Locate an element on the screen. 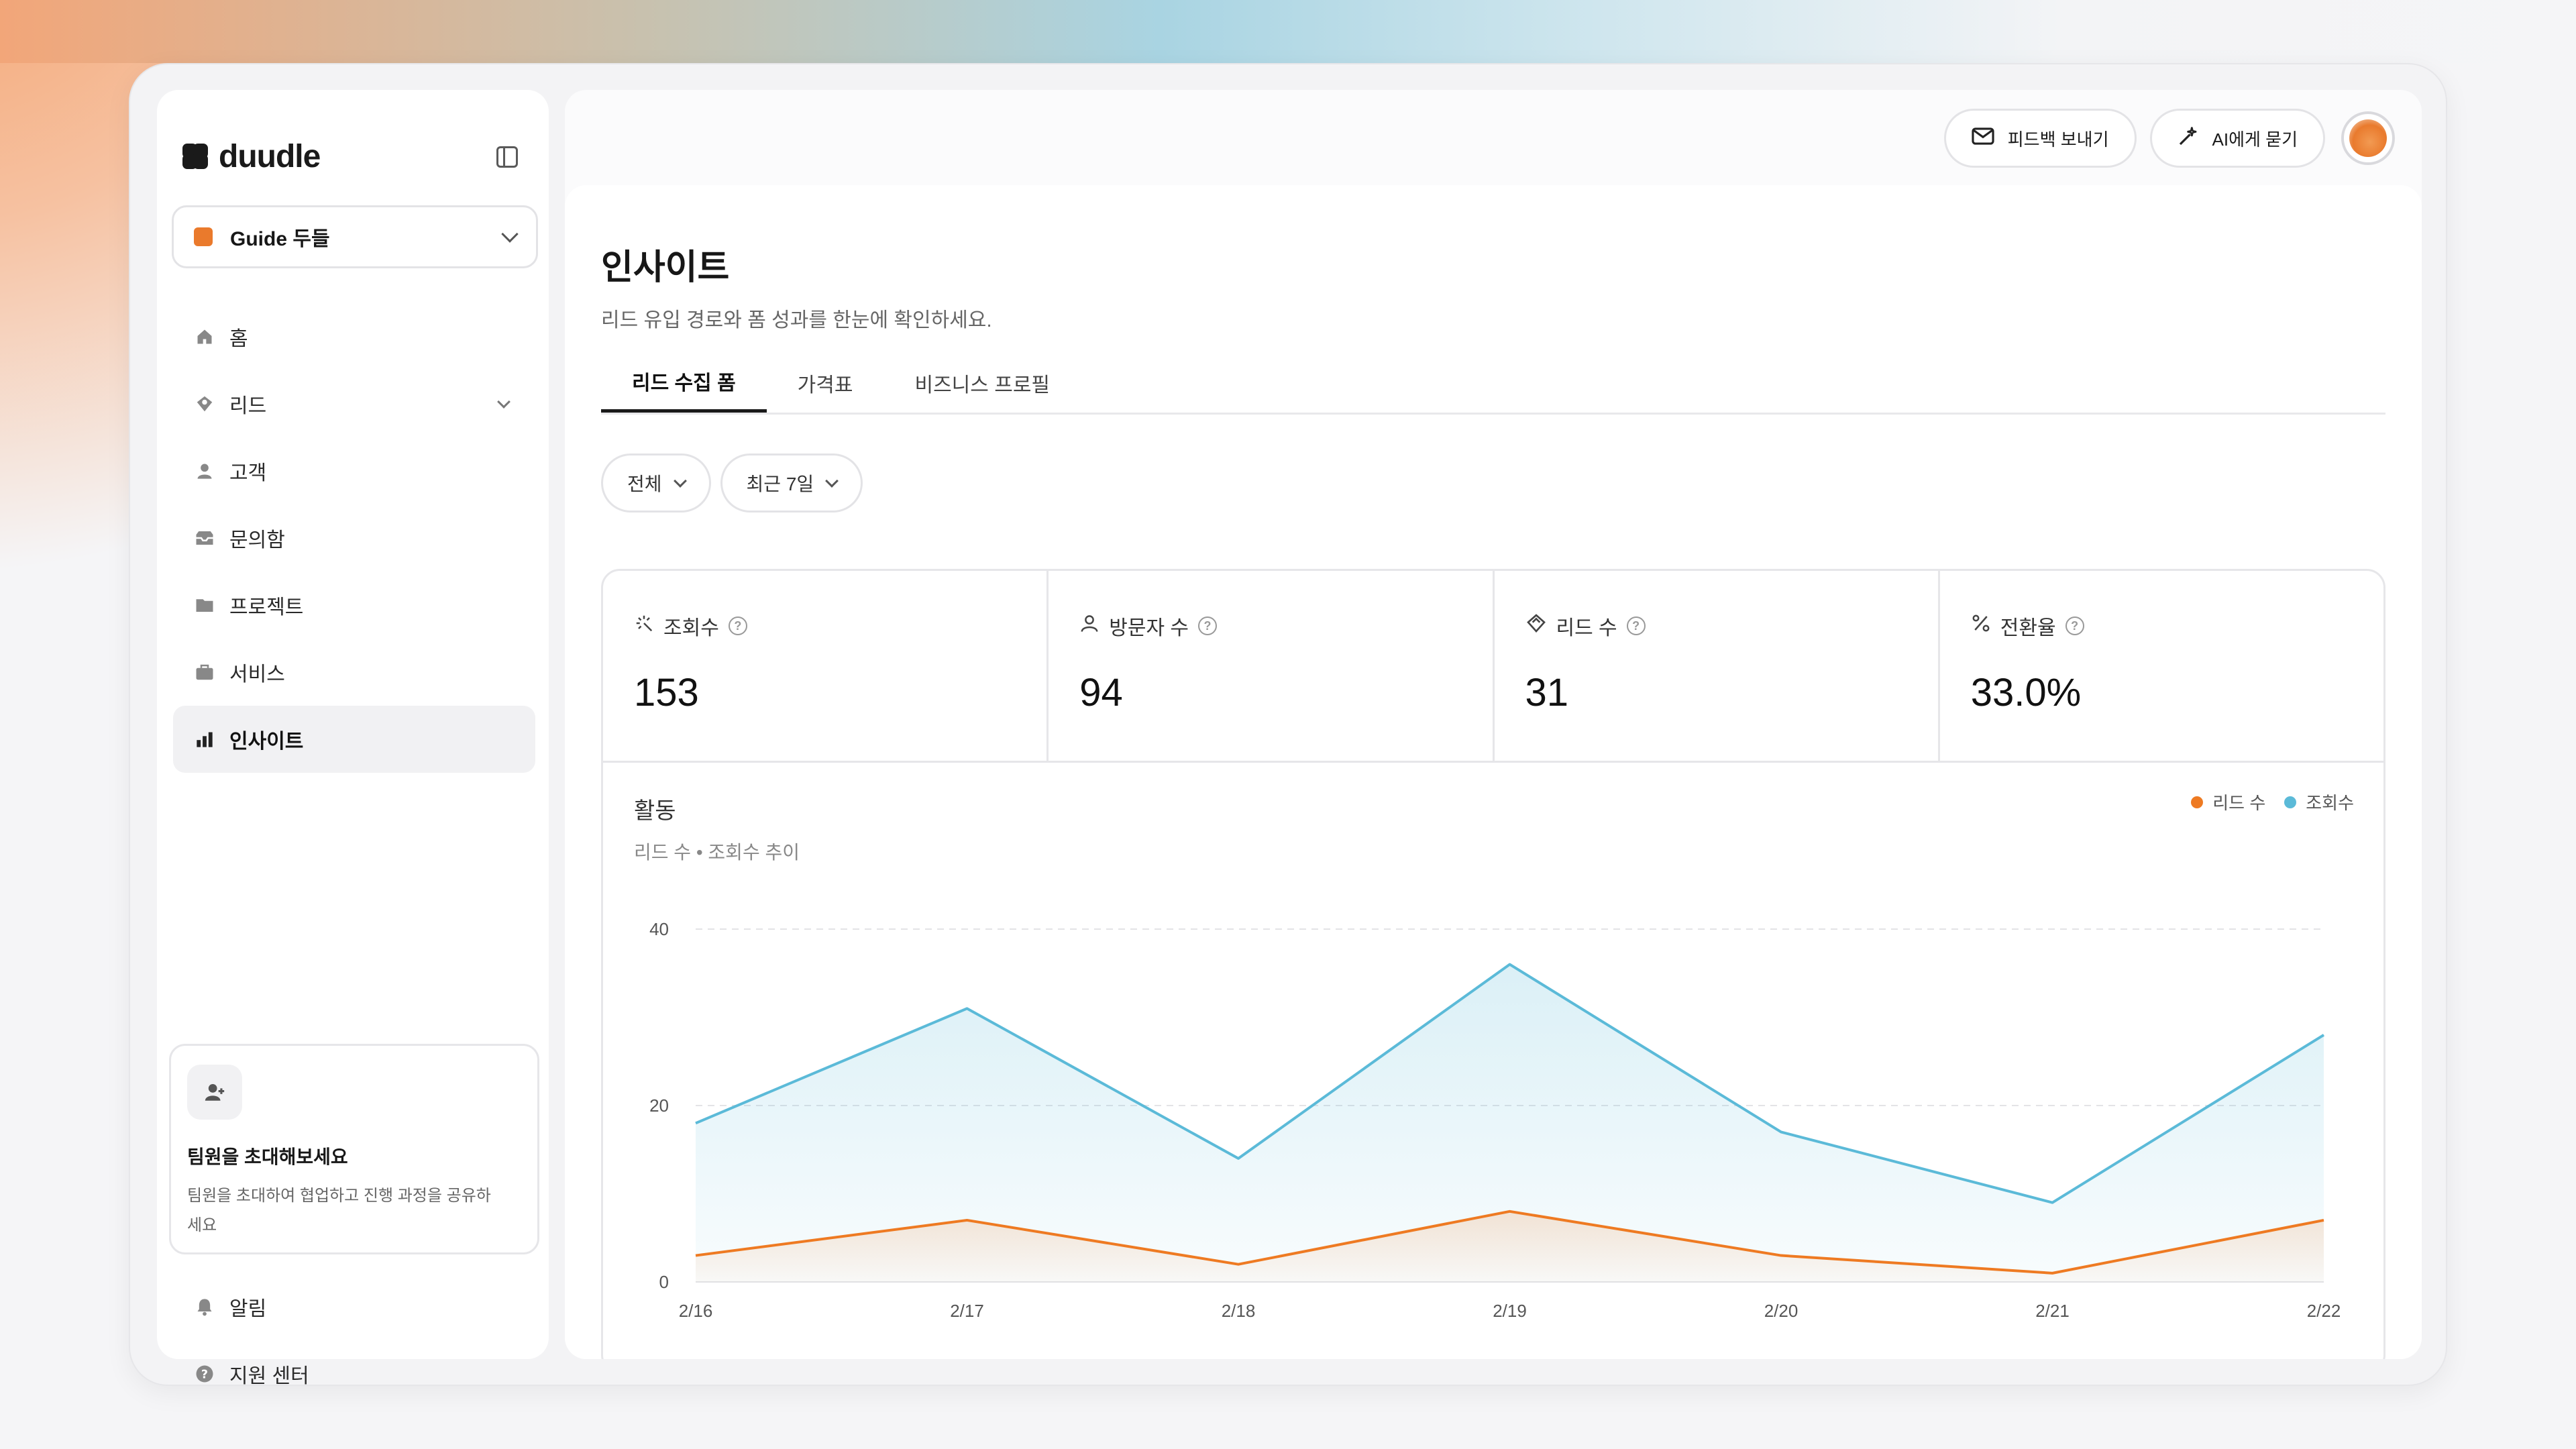  sidebar-item-label: 홈 is located at coordinates (238, 339).